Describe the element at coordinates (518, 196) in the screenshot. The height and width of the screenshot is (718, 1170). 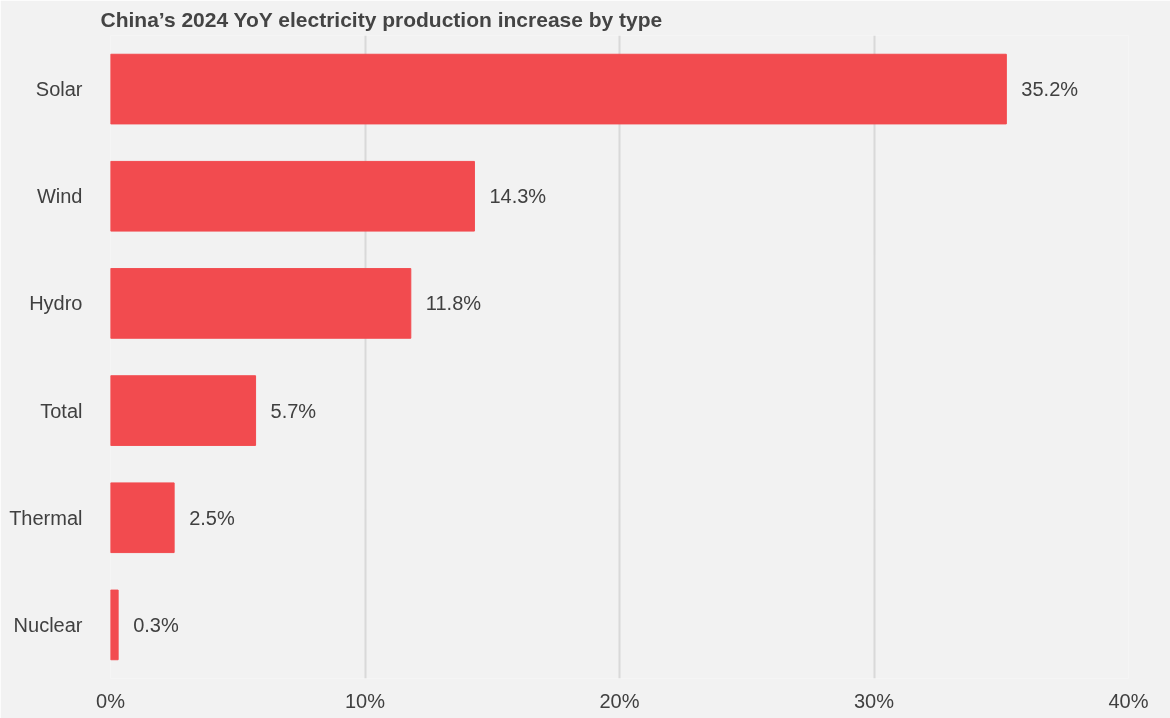
I see `data-label: 14.3%` at that location.